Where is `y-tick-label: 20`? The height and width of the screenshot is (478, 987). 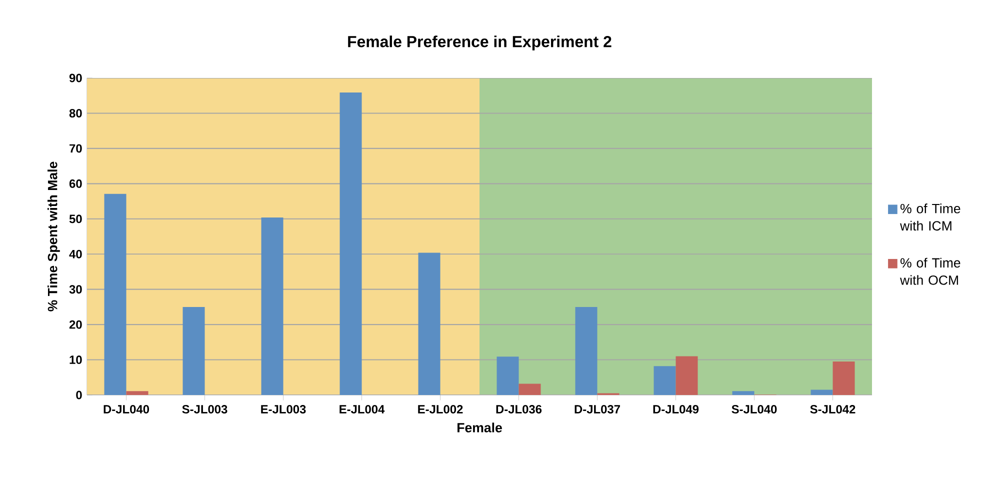
y-tick-label: 20 is located at coordinates (75, 324).